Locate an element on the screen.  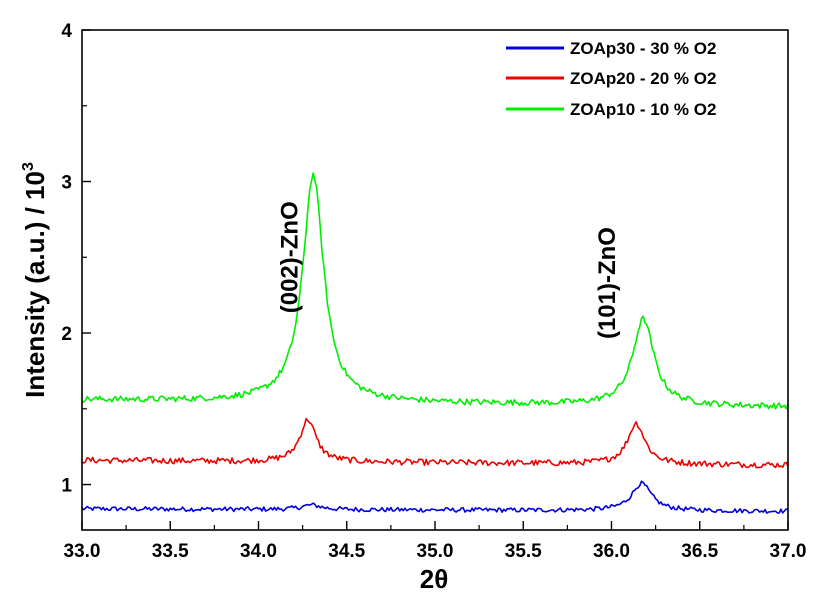
x-tick-label: 34.5 is located at coordinates (346, 551).